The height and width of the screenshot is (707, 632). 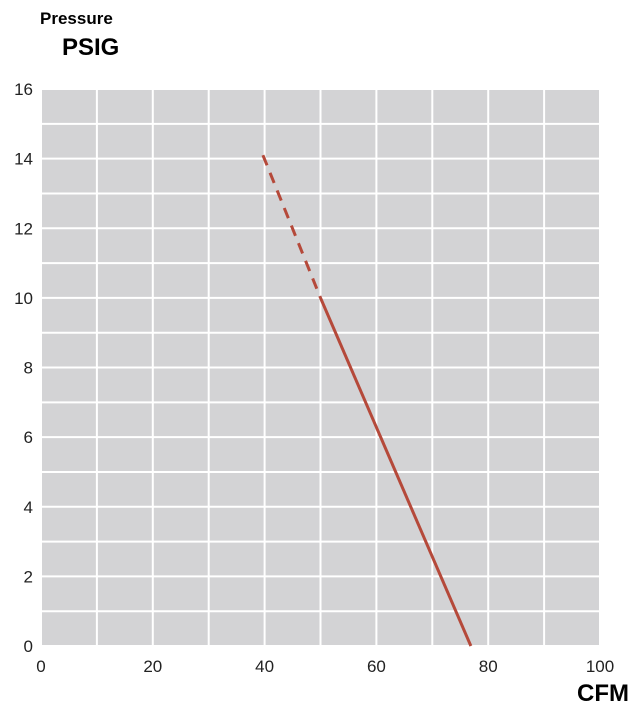 I want to click on series-line-solid, so click(x=396, y=472).